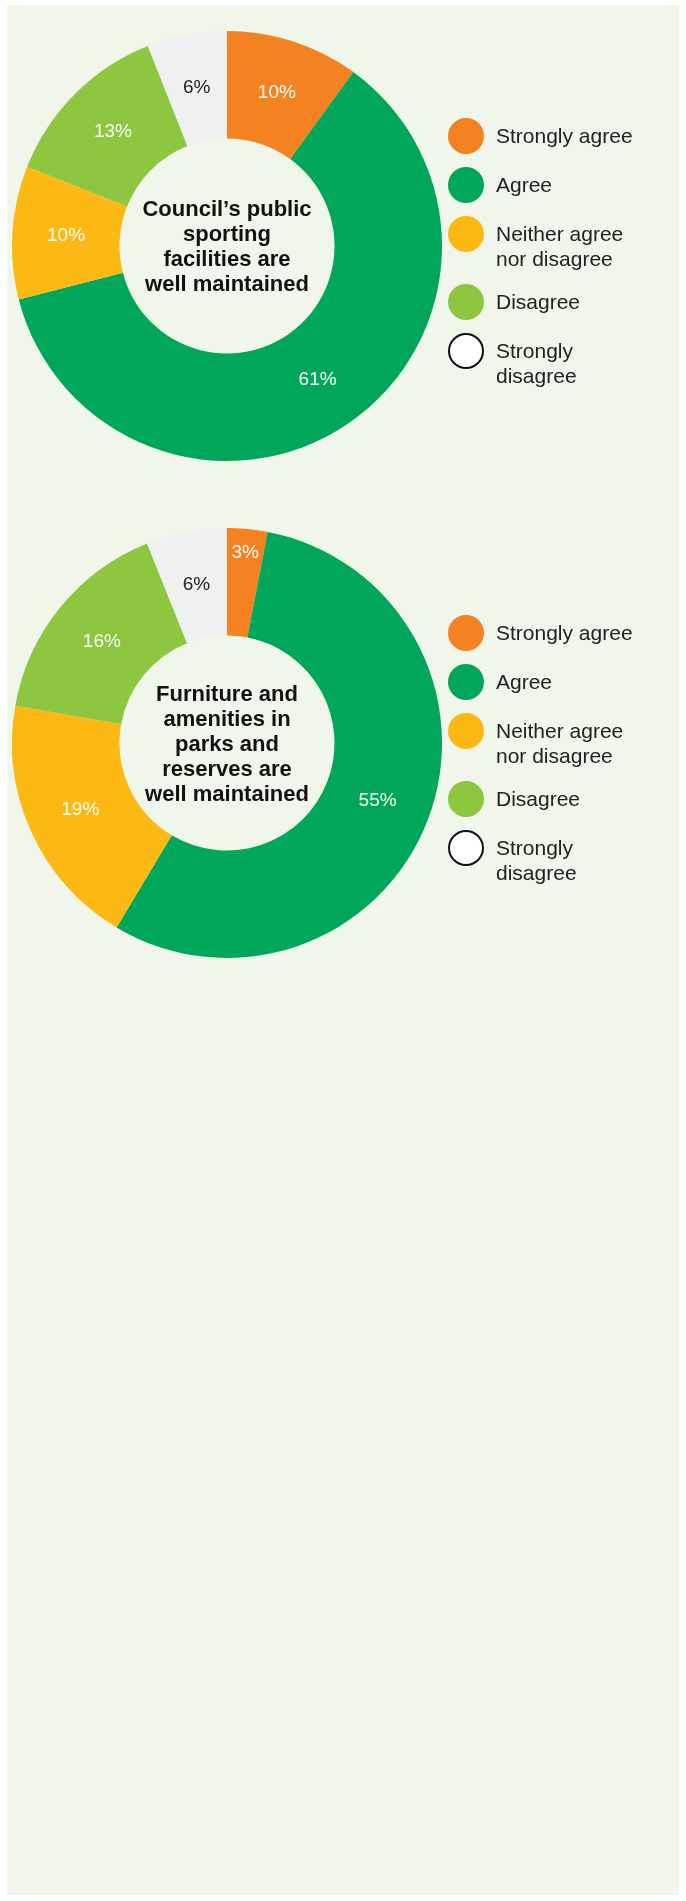  What do you see at coordinates (245, 551) in the screenshot?
I see `data-label: 3%` at bounding box center [245, 551].